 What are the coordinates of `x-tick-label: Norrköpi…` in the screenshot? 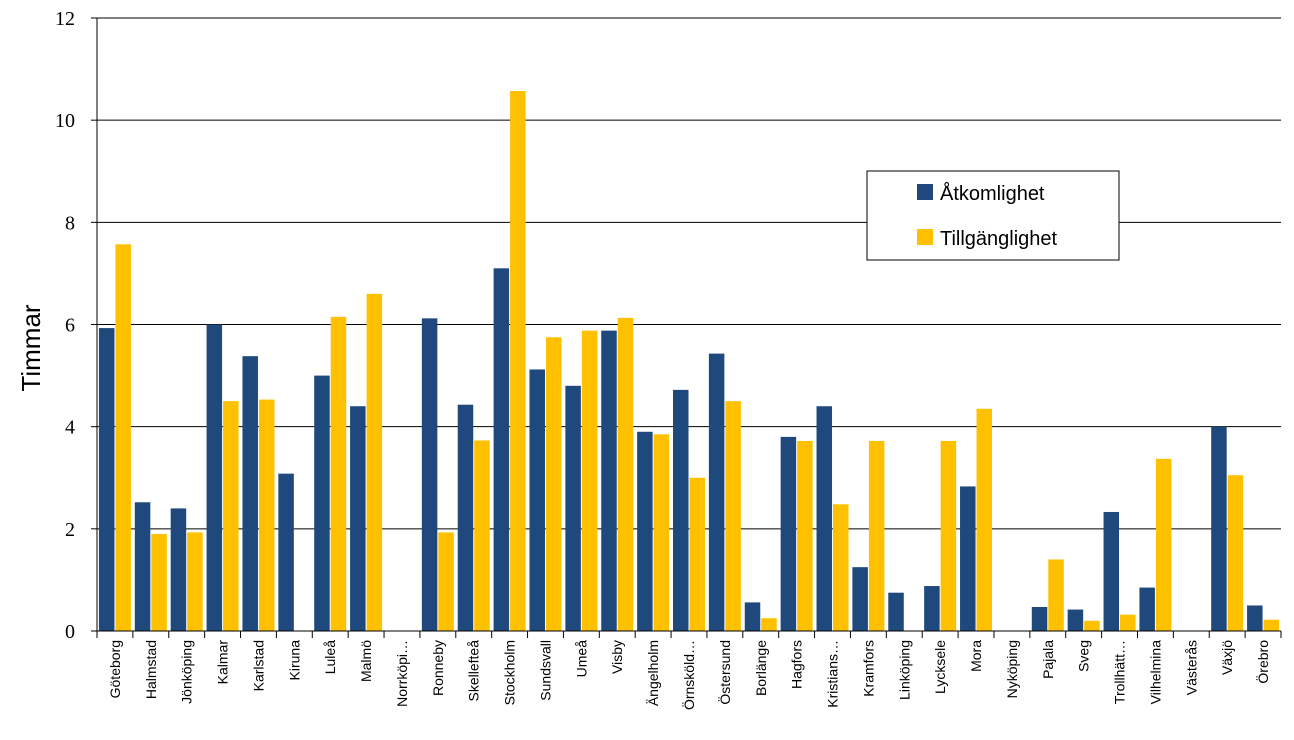 It's located at (402, 673).